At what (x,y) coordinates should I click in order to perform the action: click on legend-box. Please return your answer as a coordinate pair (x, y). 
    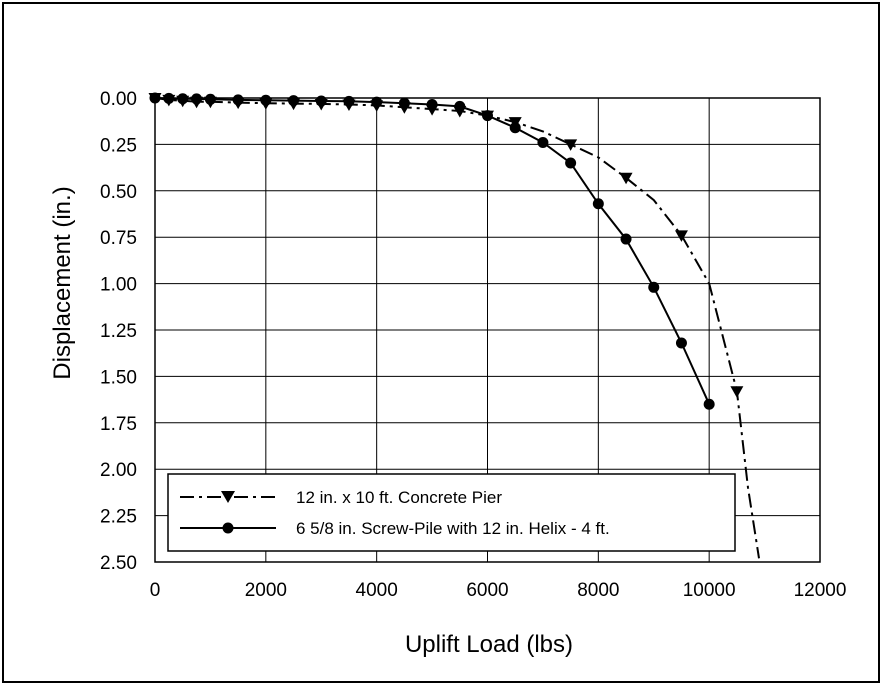
    Looking at the image, I should click on (451, 512).